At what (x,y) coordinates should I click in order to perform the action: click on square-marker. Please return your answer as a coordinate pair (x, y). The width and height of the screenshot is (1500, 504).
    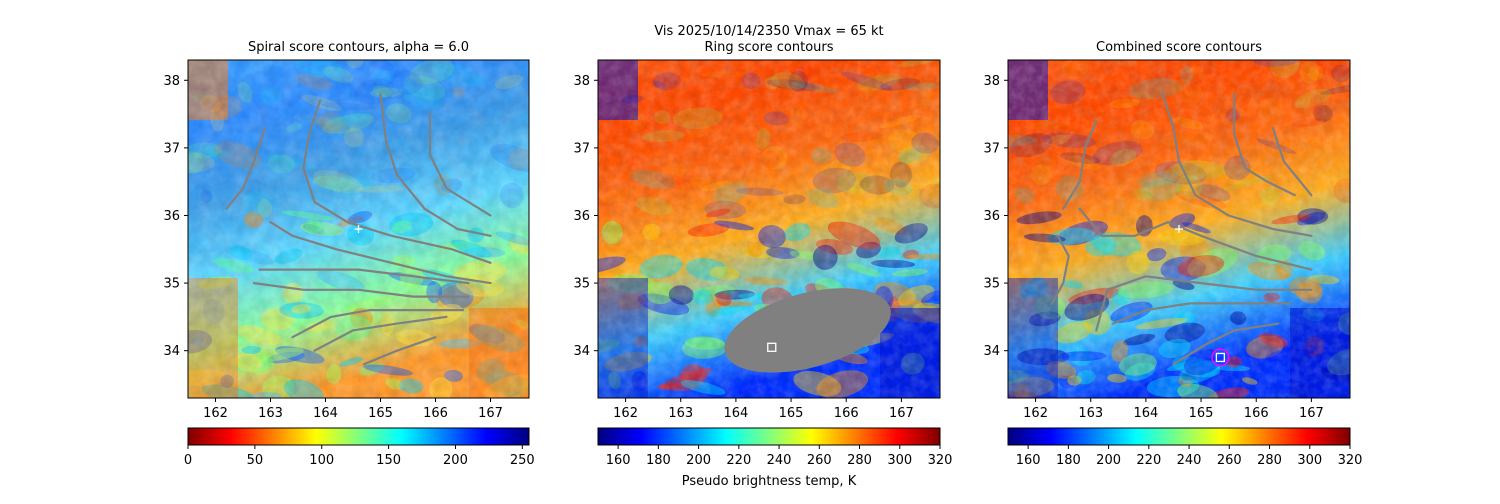
    Looking at the image, I should click on (1220, 357).